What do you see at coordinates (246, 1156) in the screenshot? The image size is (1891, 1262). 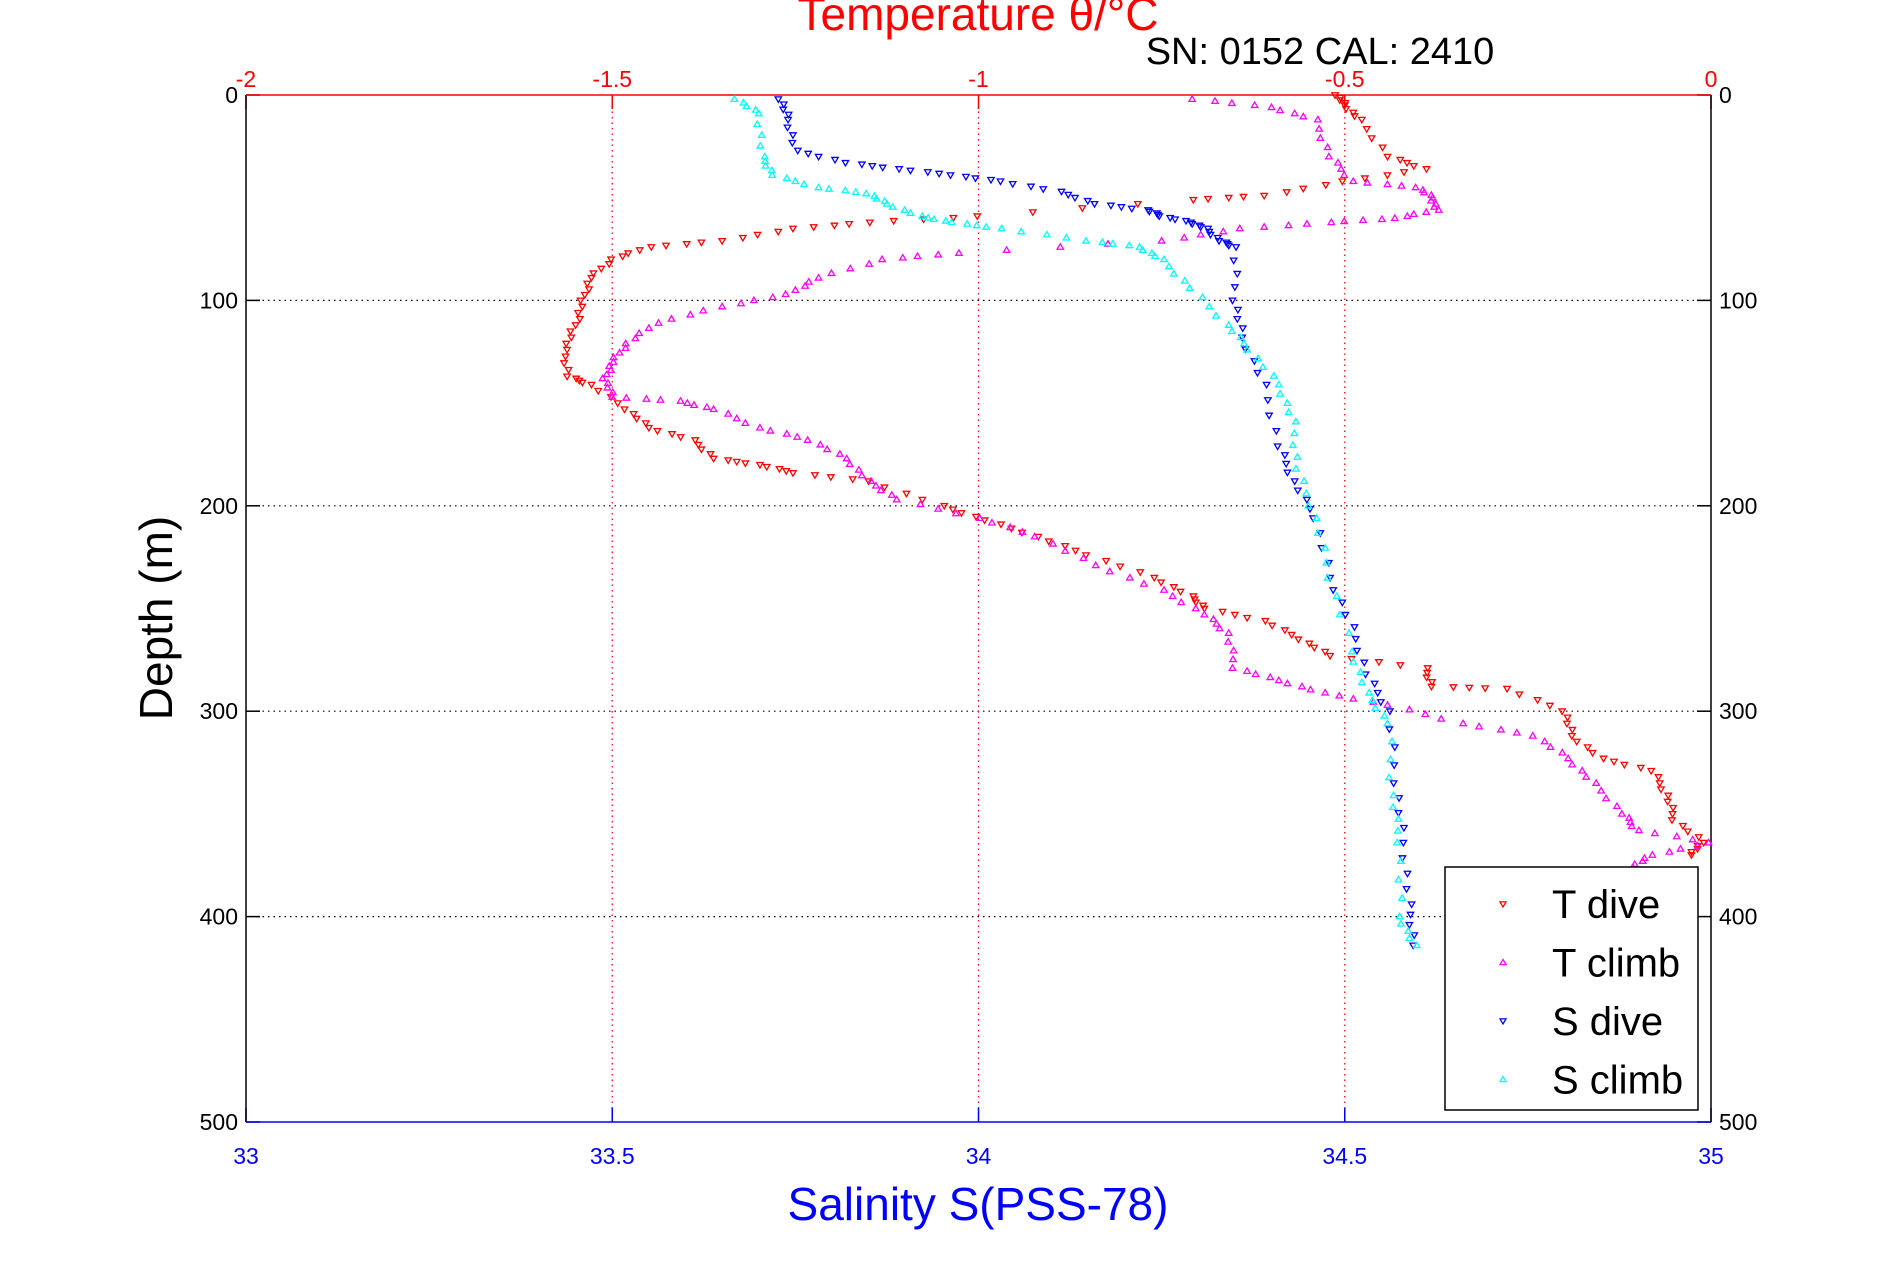 I see `x-bottom-tick-label: 33` at bounding box center [246, 1156].